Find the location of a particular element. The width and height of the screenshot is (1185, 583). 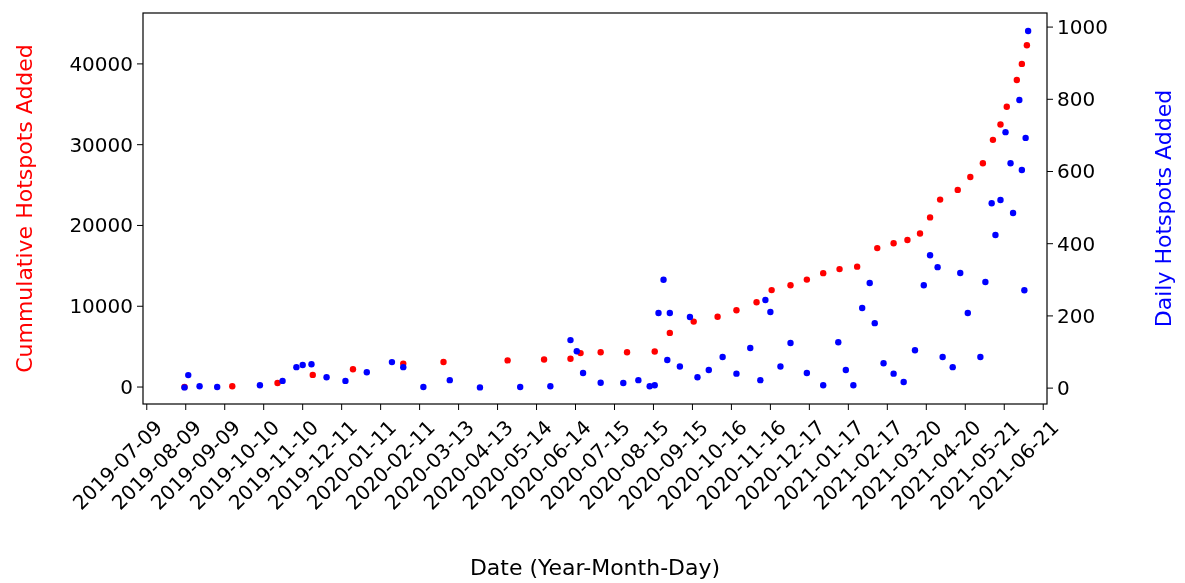

y2-tick-label: 1000 is located at coordinates (1082, 27).